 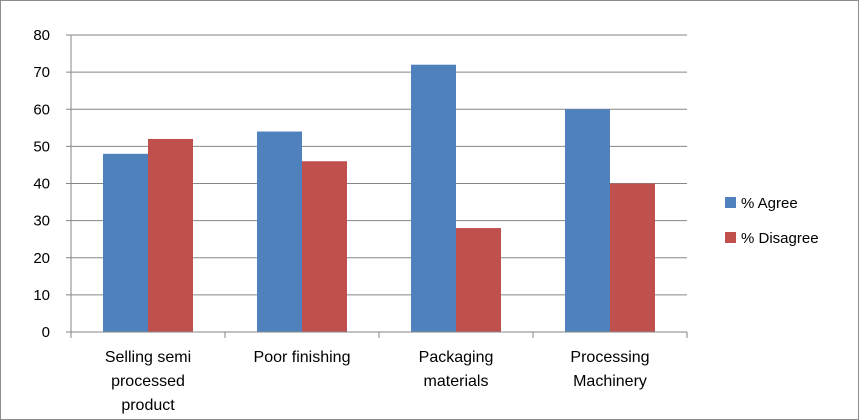 What do you see at coordinates (772, 221) in the screenshot?
I see `legend: % Agree % Disagree` at bounding box center [772, 221].